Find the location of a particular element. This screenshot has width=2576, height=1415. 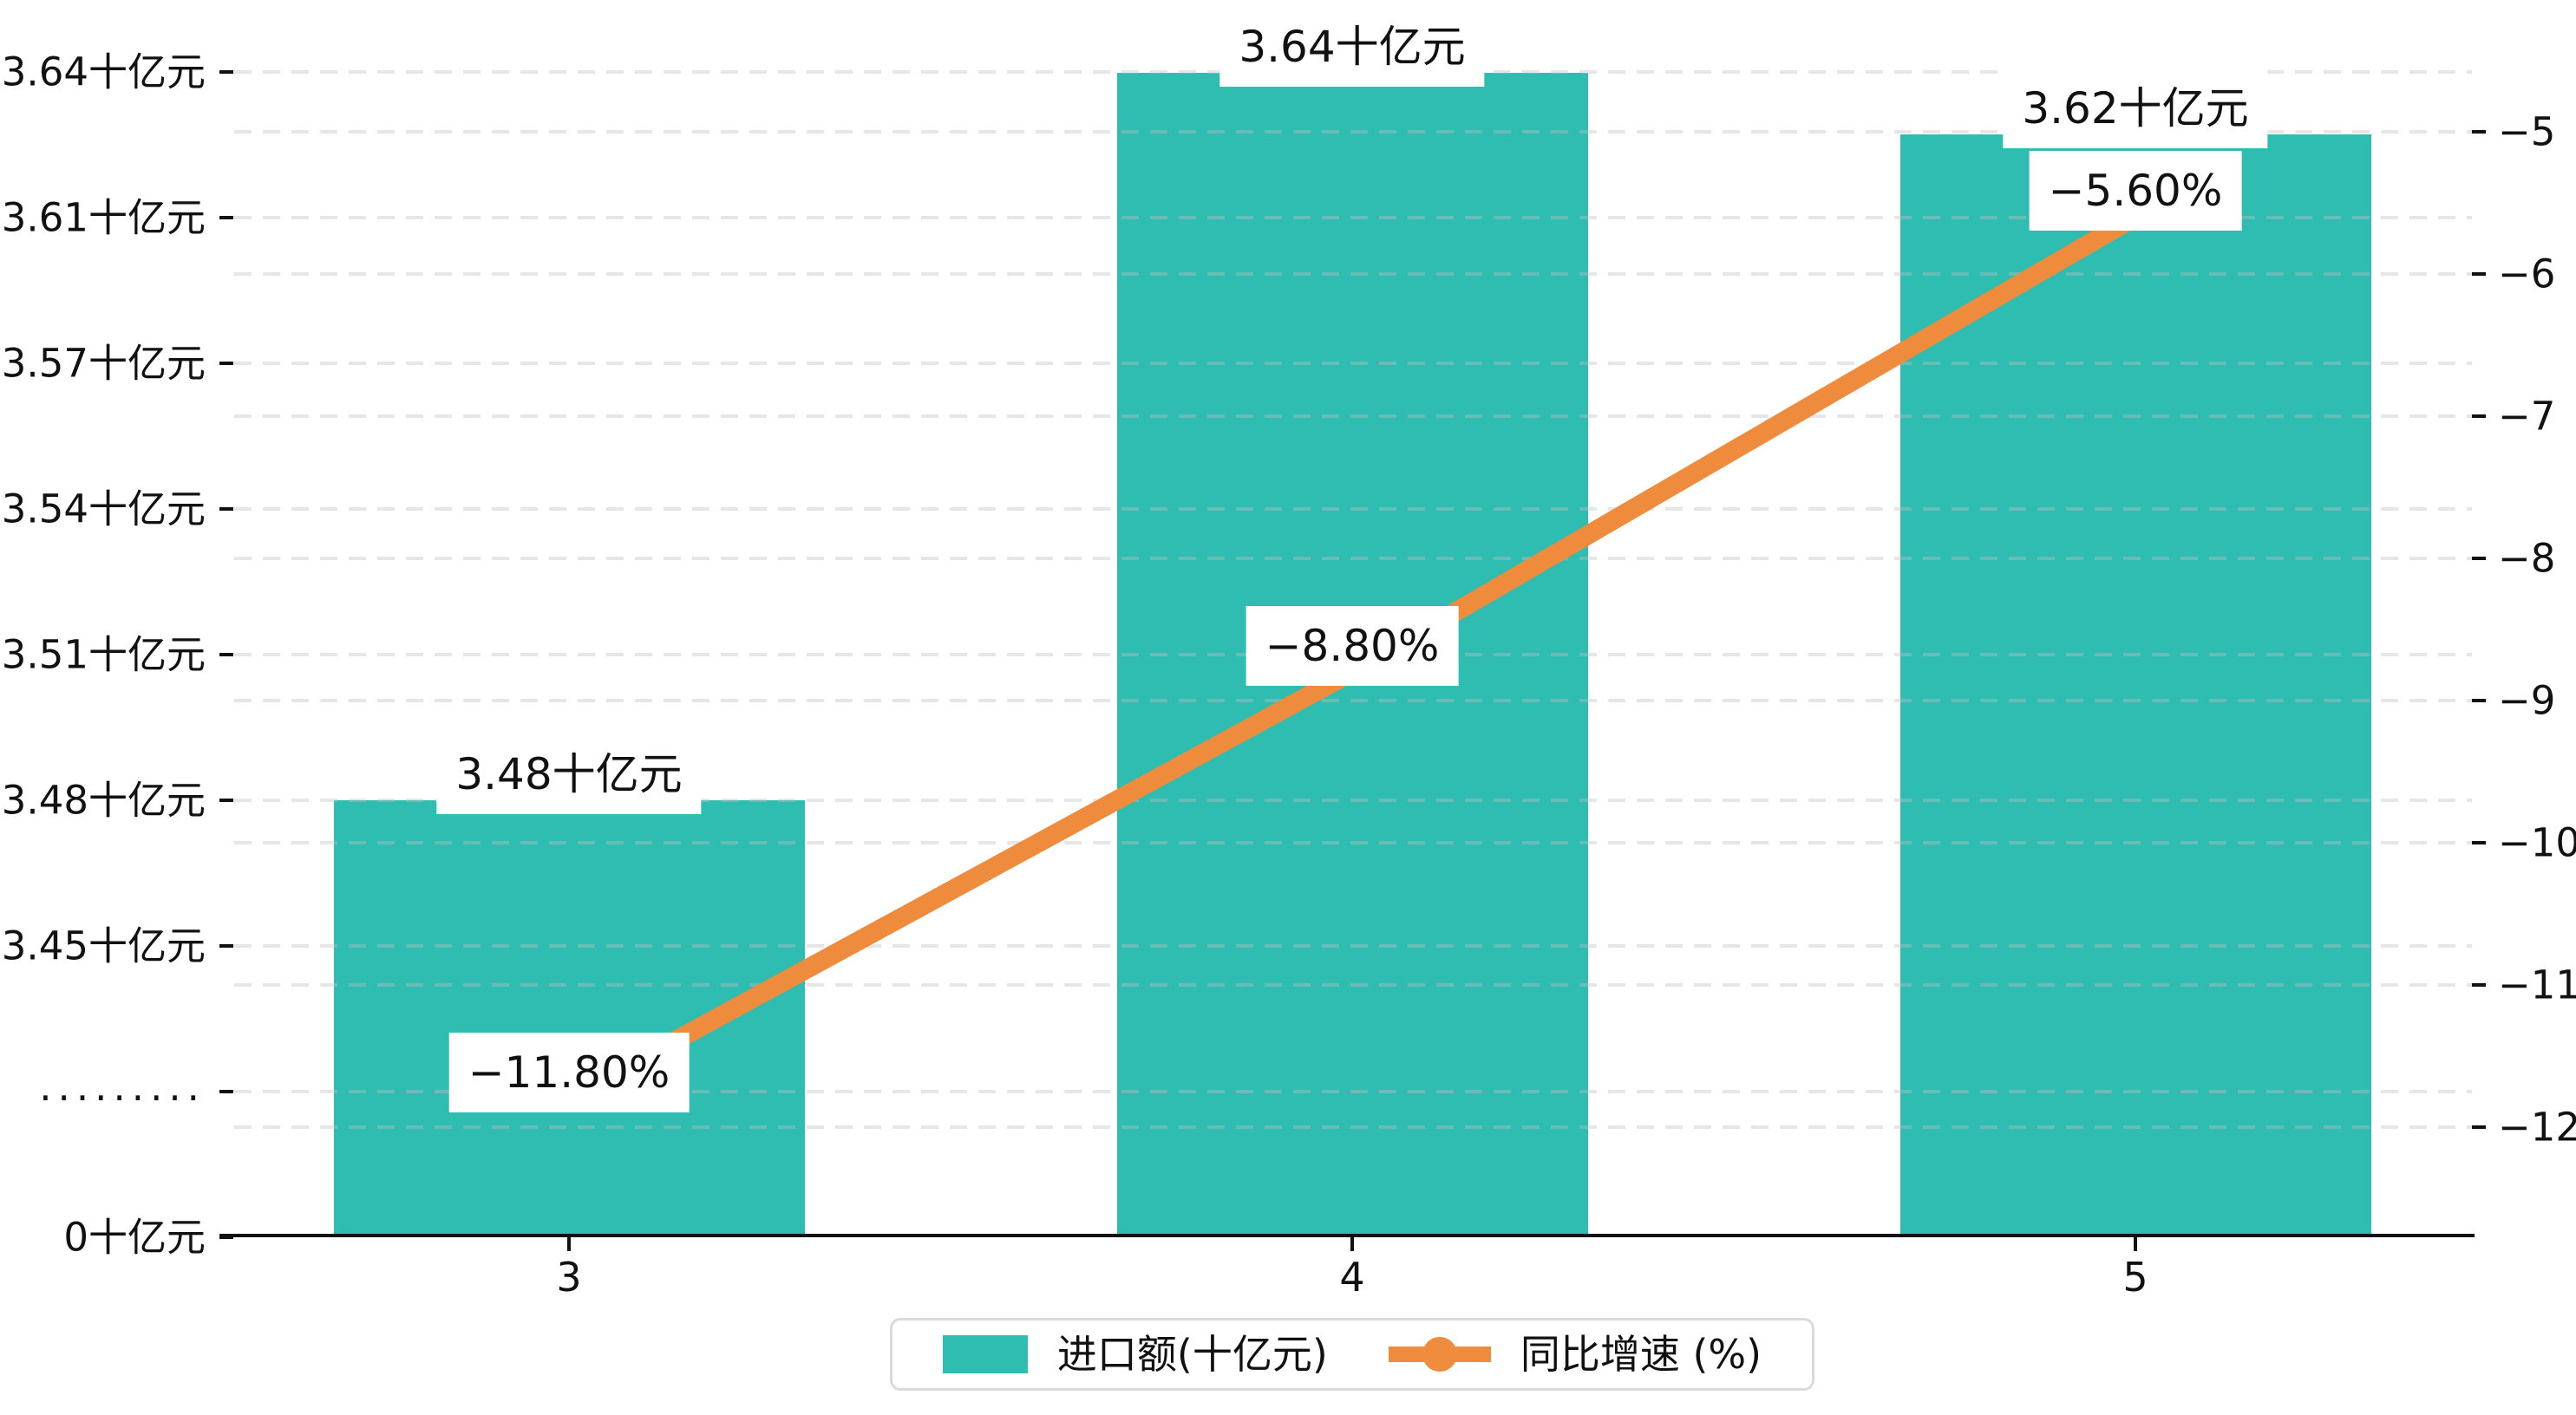

line-value-label: −8.80% is located at coordinates (1352, 646).